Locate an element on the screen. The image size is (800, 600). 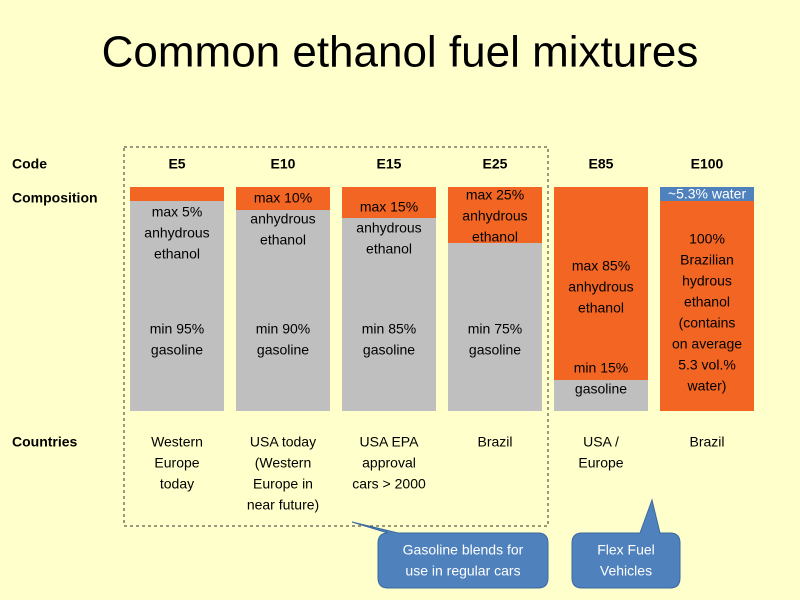
composition-text: max 25% is located at coordinates (495, 195).